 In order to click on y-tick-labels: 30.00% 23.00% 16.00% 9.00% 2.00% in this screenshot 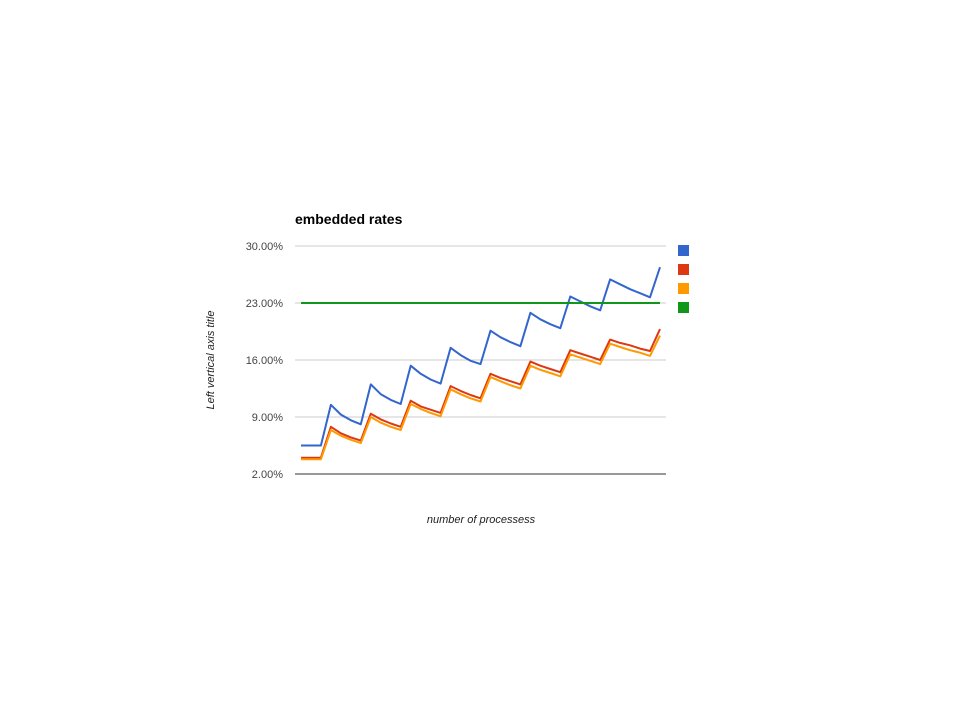, I will do `click(265, 361)`.